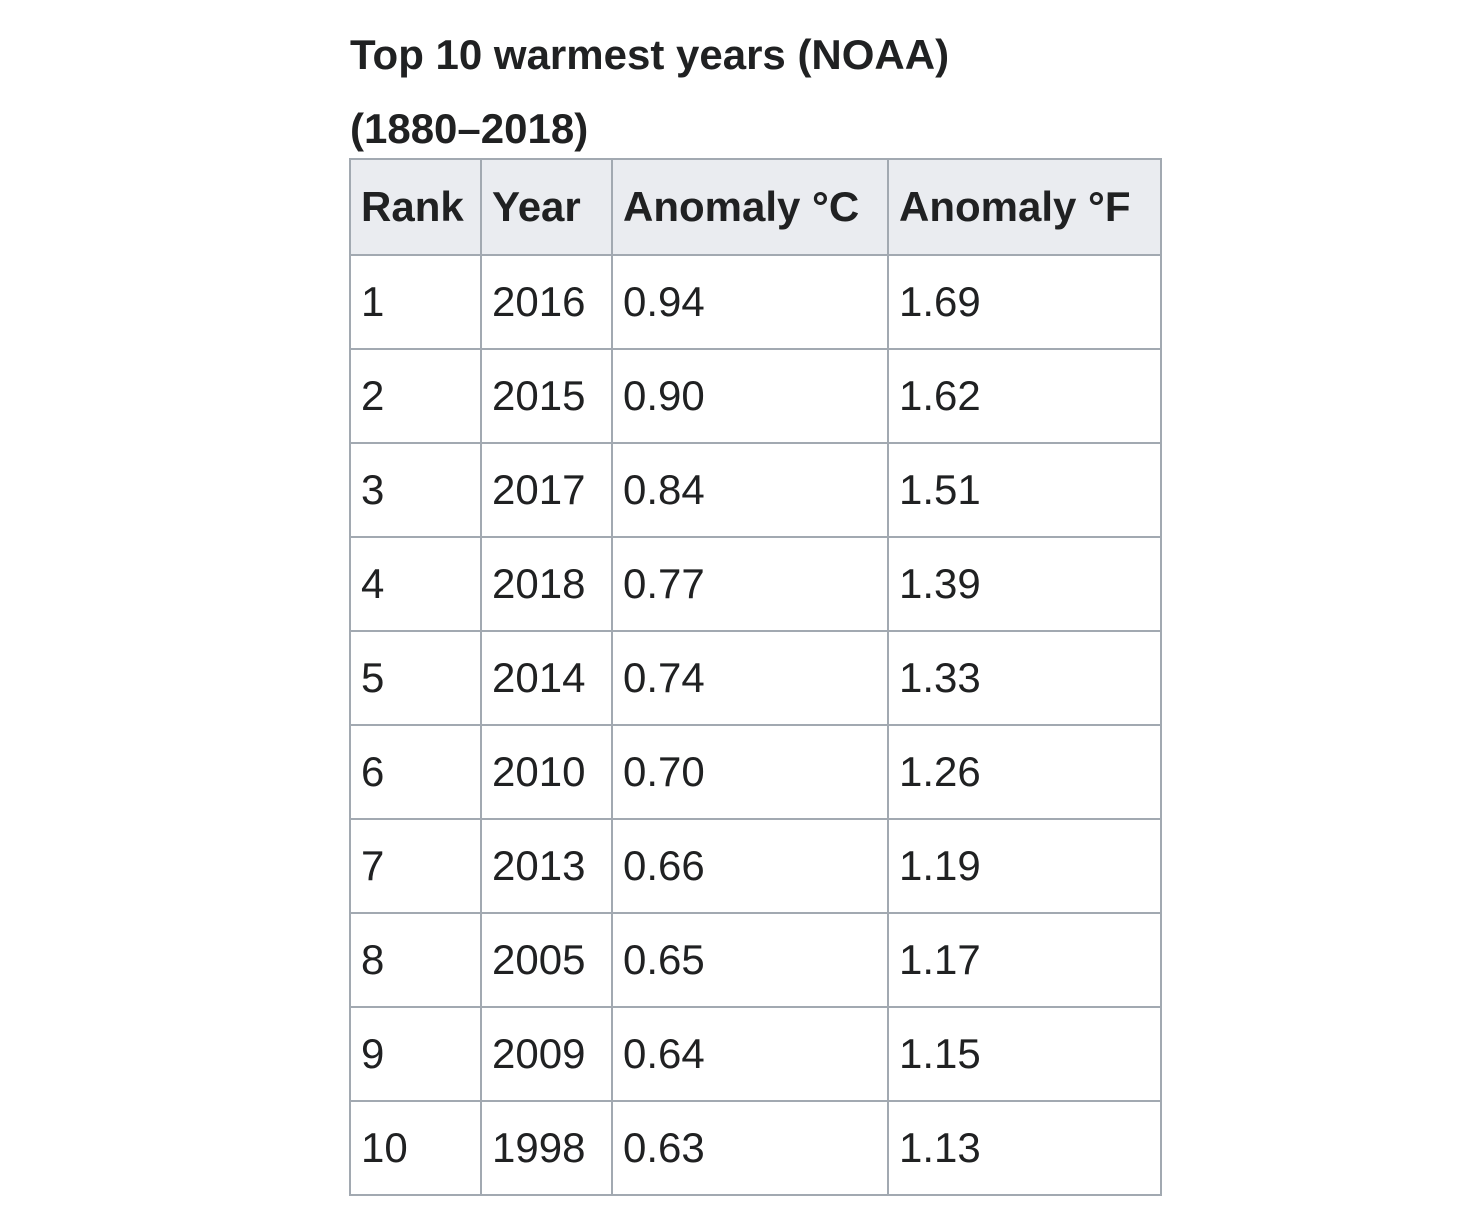 Image resolution: width=1462 pixels, height=1230 pixels. What do you see at coordinates (546, 772) in the screenshot?
I see `cell-year: 2010` at bounding box center [546, 772].